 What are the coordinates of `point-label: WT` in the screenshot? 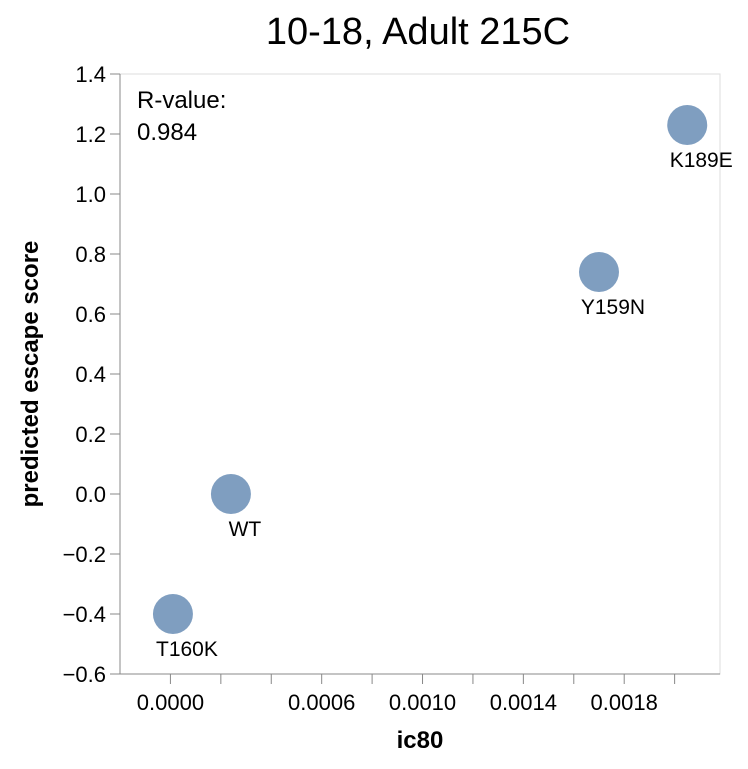 It's located at (245, 529).